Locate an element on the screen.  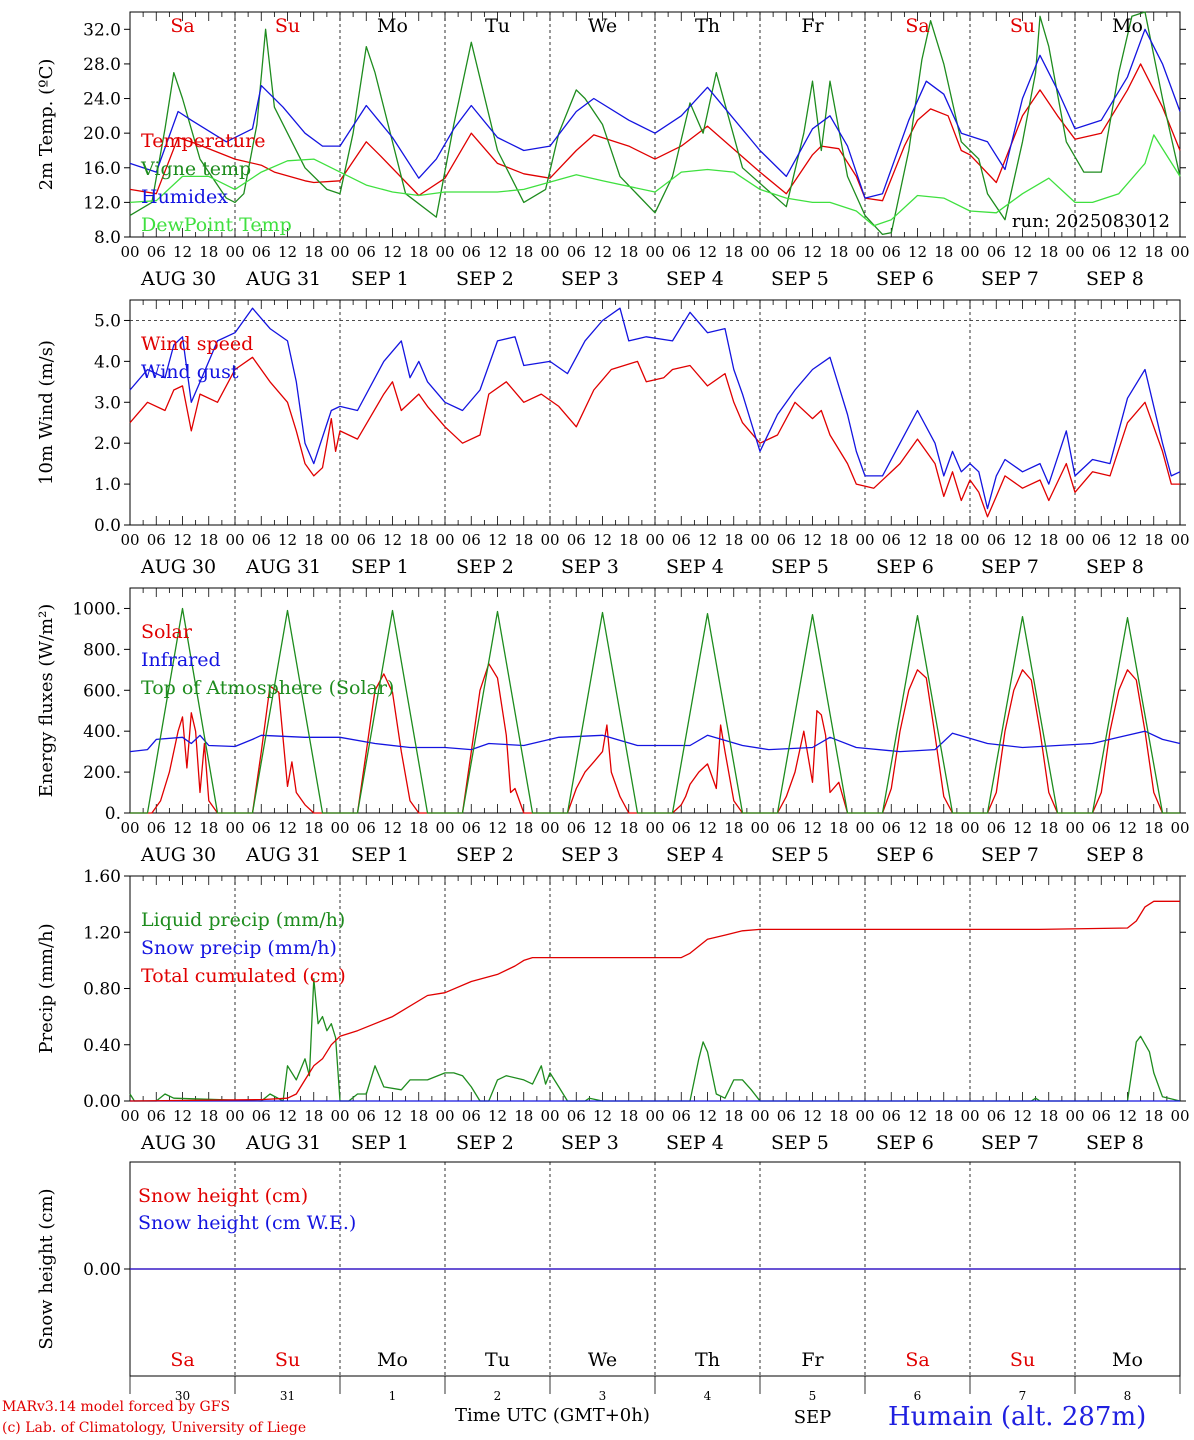
series-line-infrared is located at coordinates (655, 741).